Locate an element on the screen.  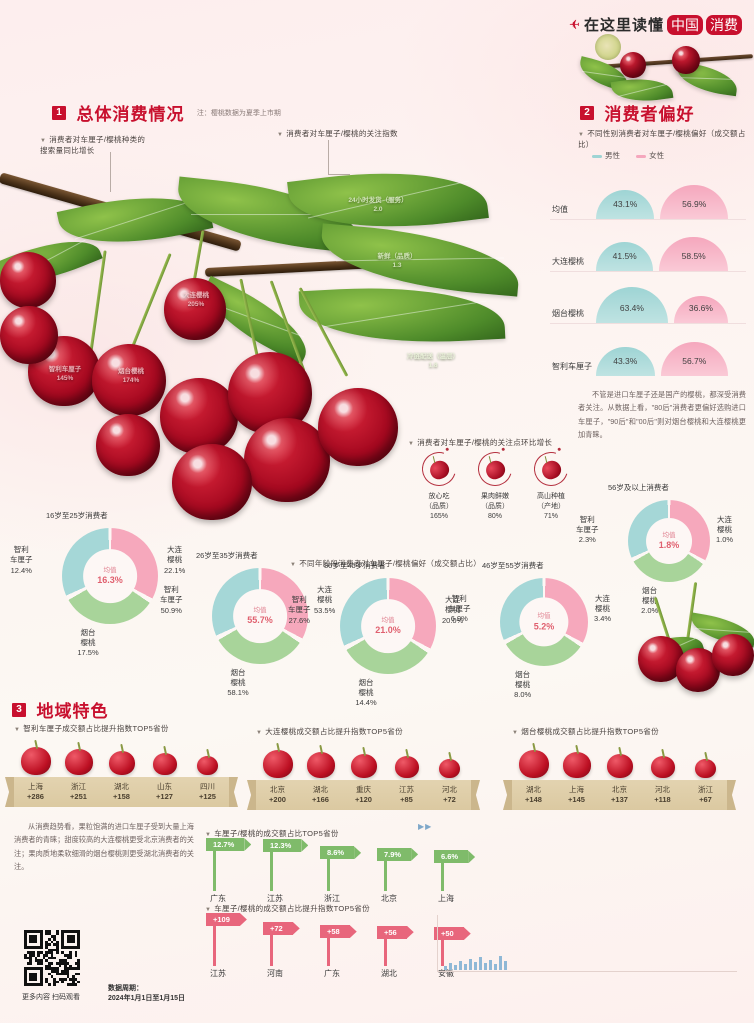
signpost-value: +50 is located at coordinates (449, 934).